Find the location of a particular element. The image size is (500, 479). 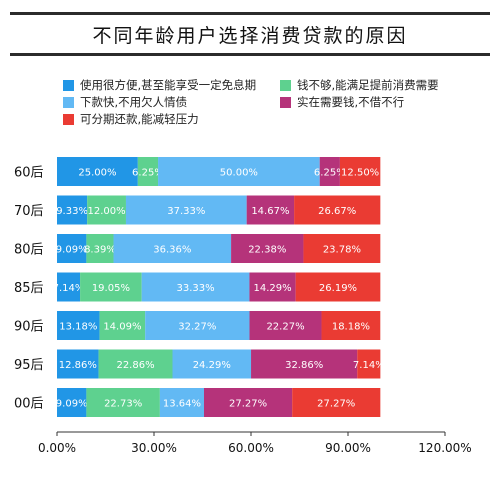

data-label: 8.39% is located at coordinates (100, 250).